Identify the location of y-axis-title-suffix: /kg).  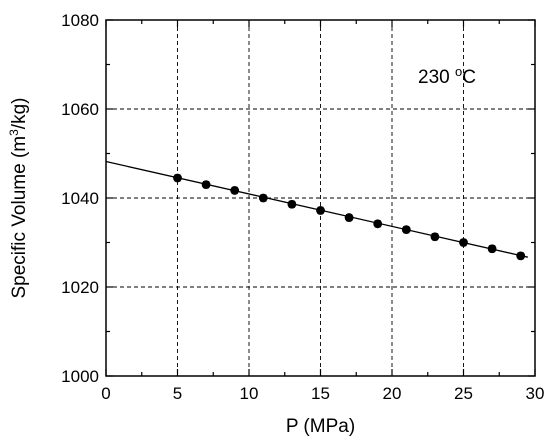
(19, 114).